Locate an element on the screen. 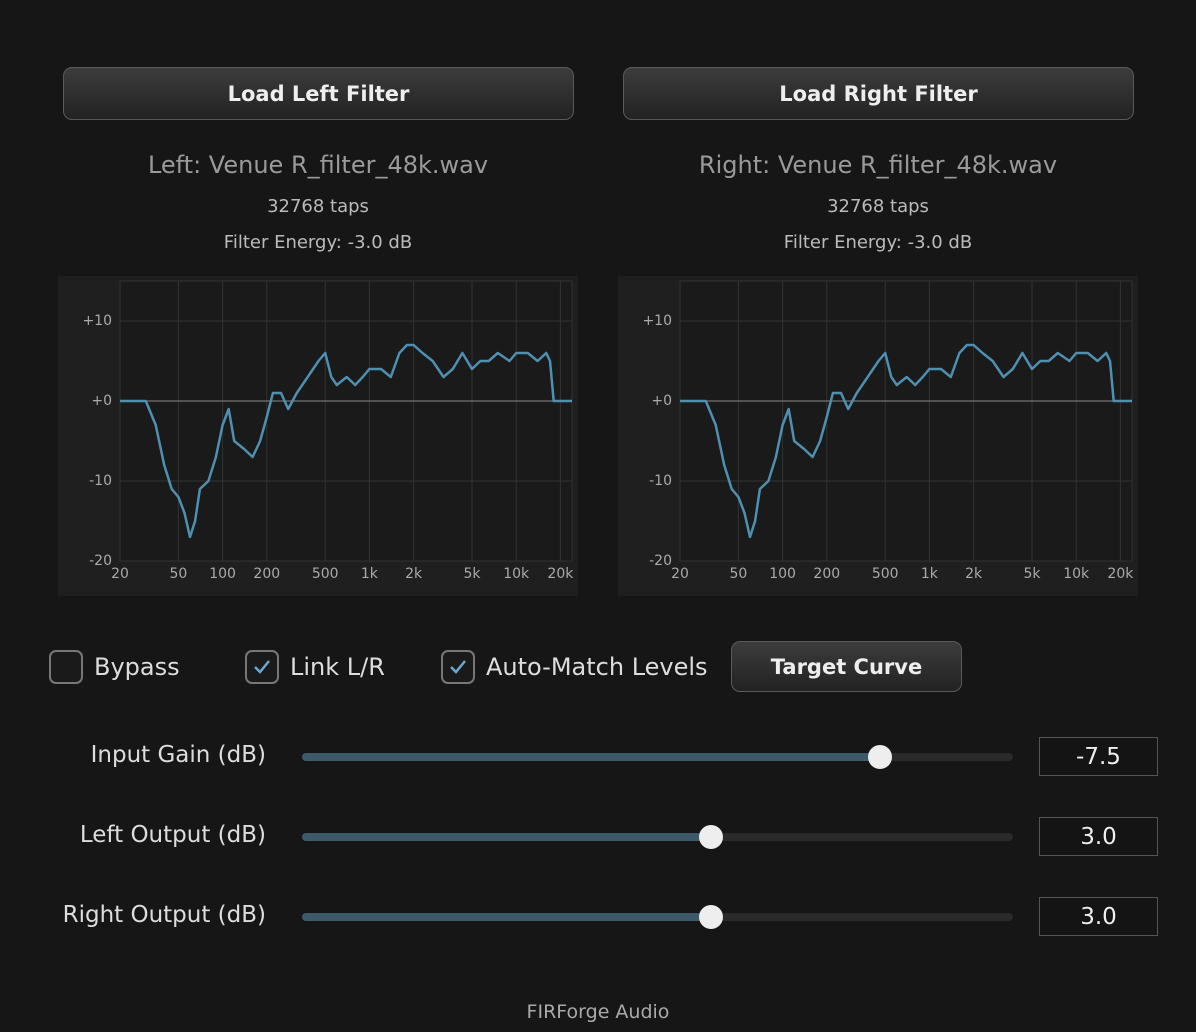 Image resolution: width=1196 pixels, height=1032 pixels. load-button: Load Right Filter is located at coordinates (878, 93).